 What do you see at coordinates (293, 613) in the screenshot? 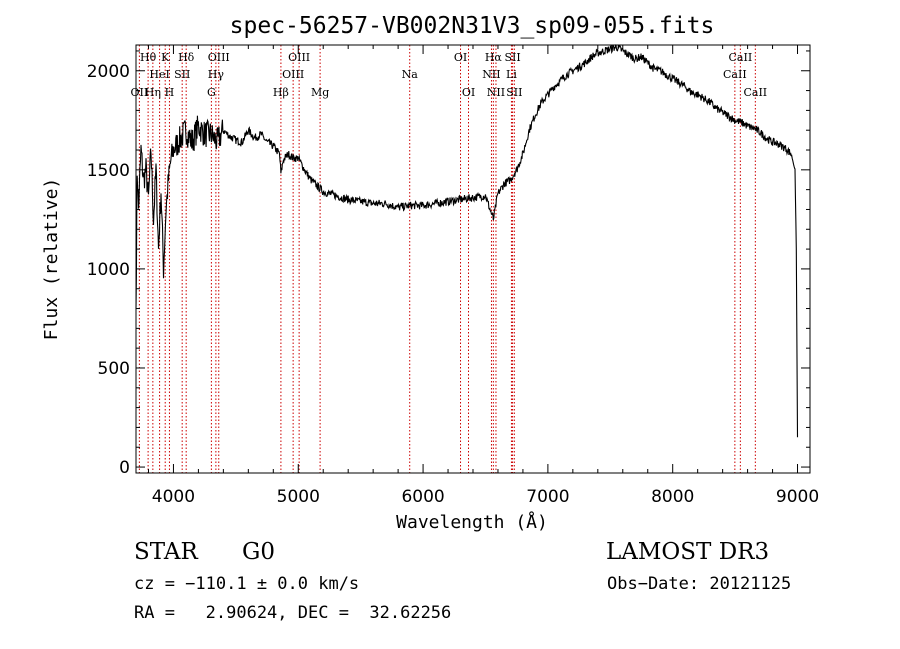
I see `ra-dec-coordinates: RA = 2.90624, DEC = 32.62256` at bounding box center [293, 613].